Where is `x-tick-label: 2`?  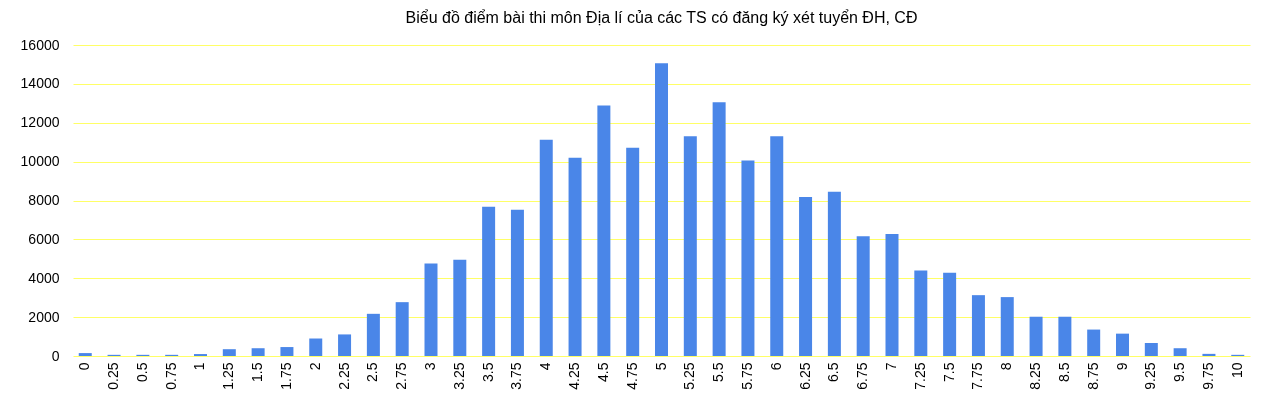
x-tick-label: 2 is located at coordinates (314, 366).